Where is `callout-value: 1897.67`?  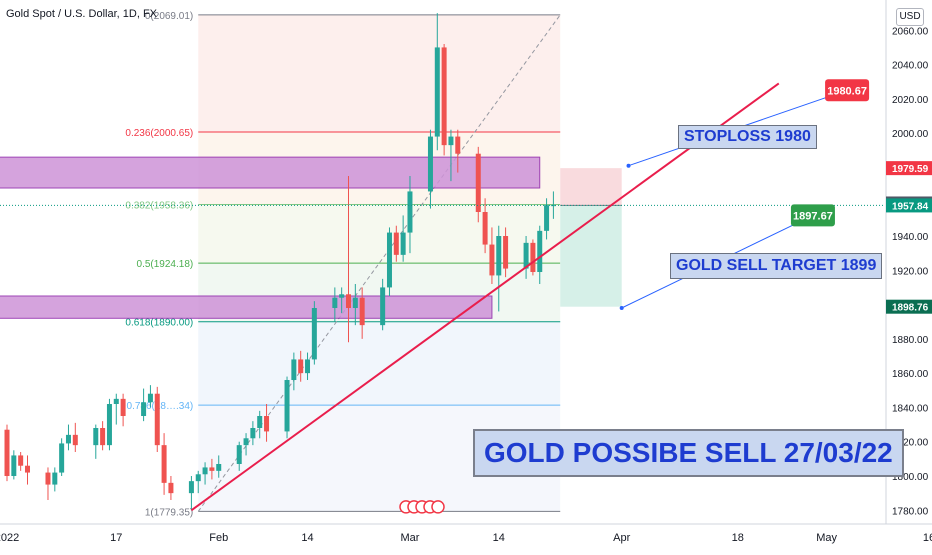 callout-value: 1897.67 is located at coordinates (813, 216).